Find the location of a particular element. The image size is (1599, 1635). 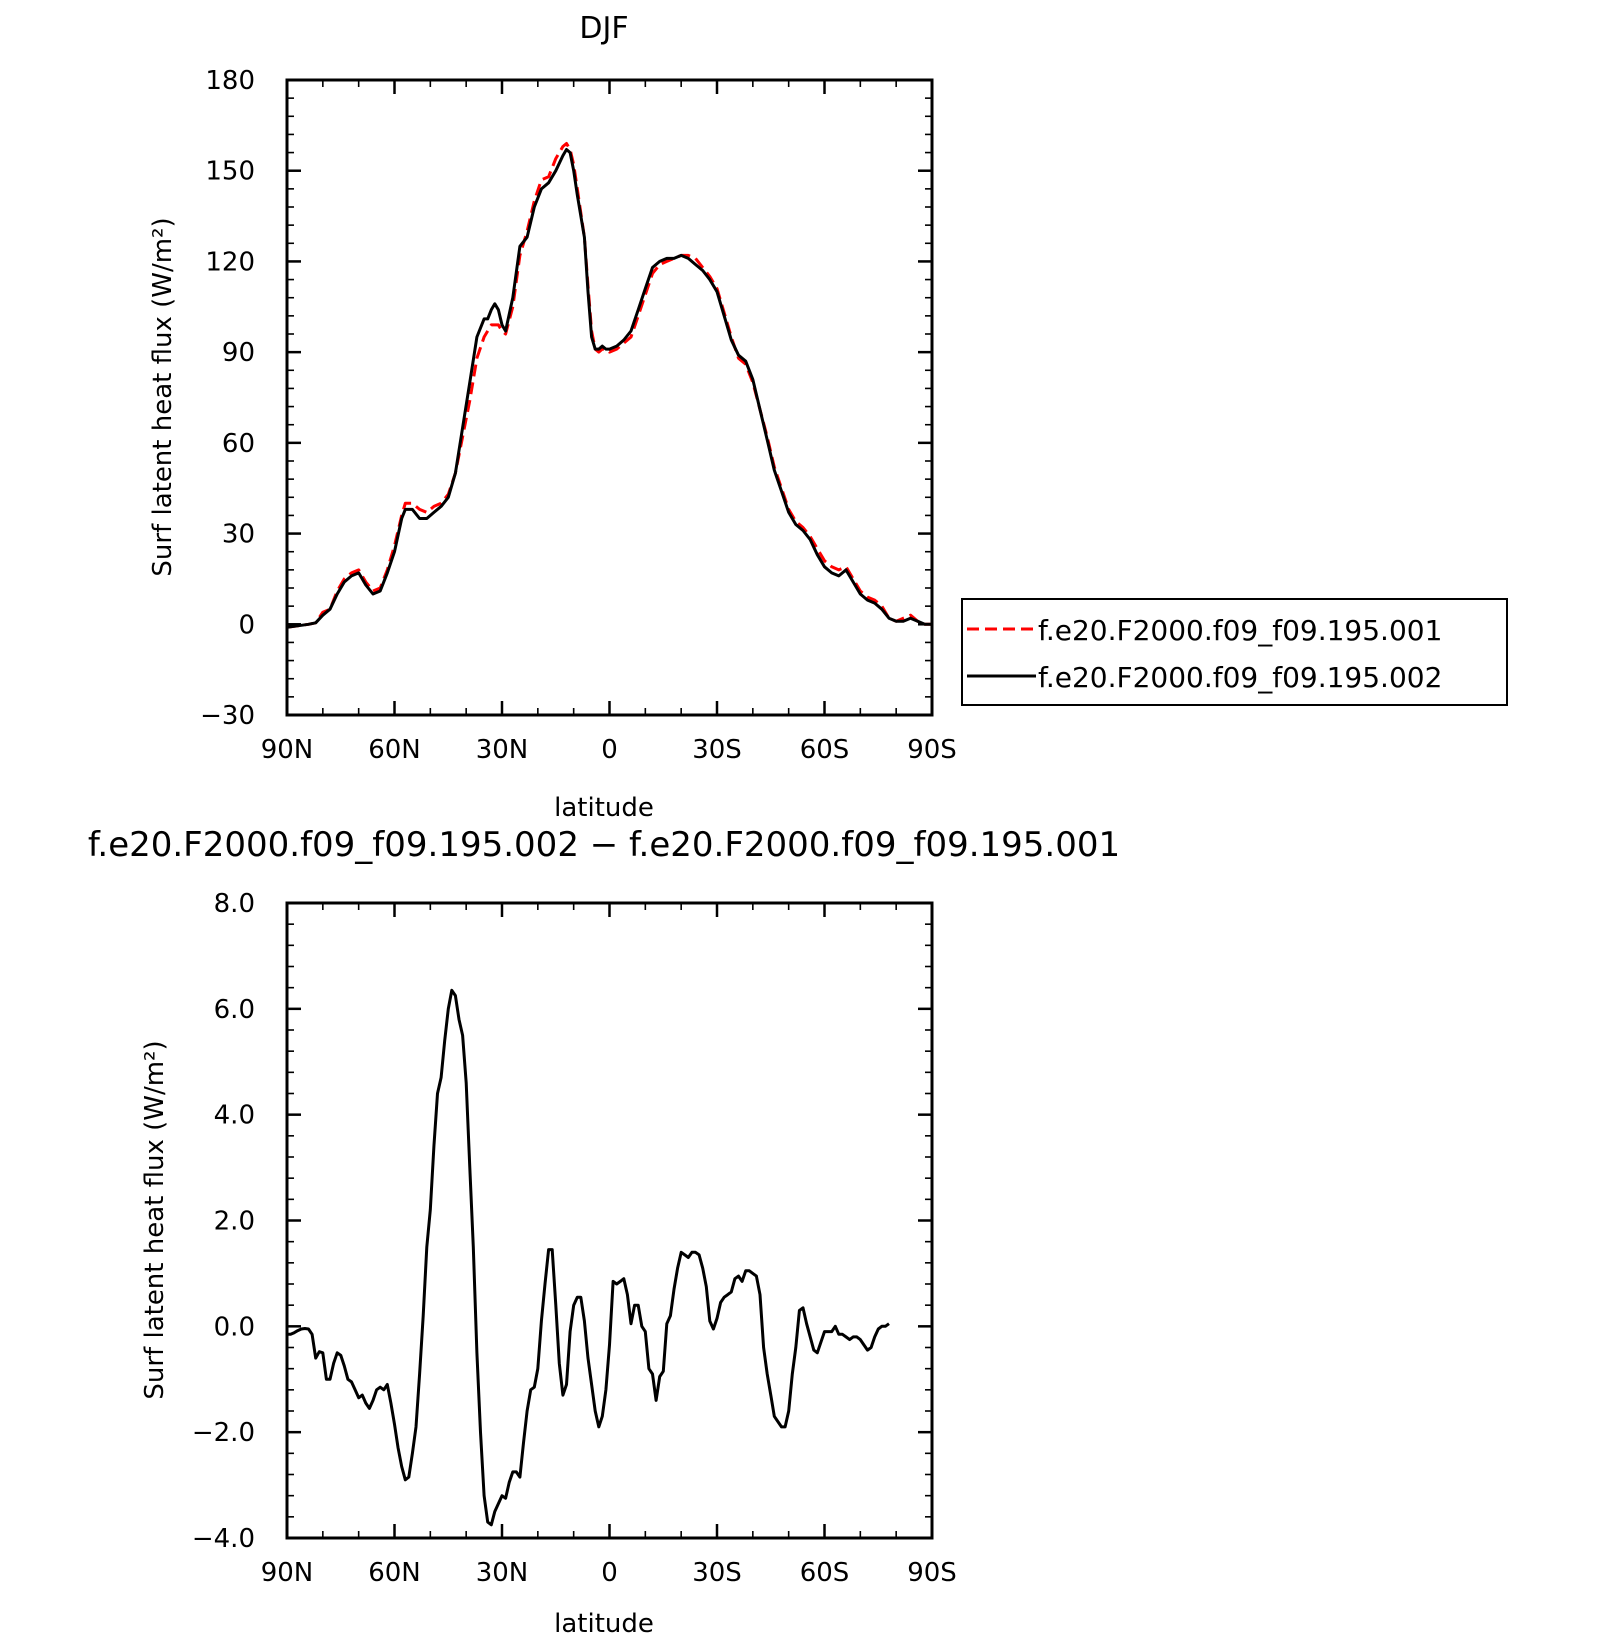

y-tick-label: −2.0 is located at coordinates (223, 1433).